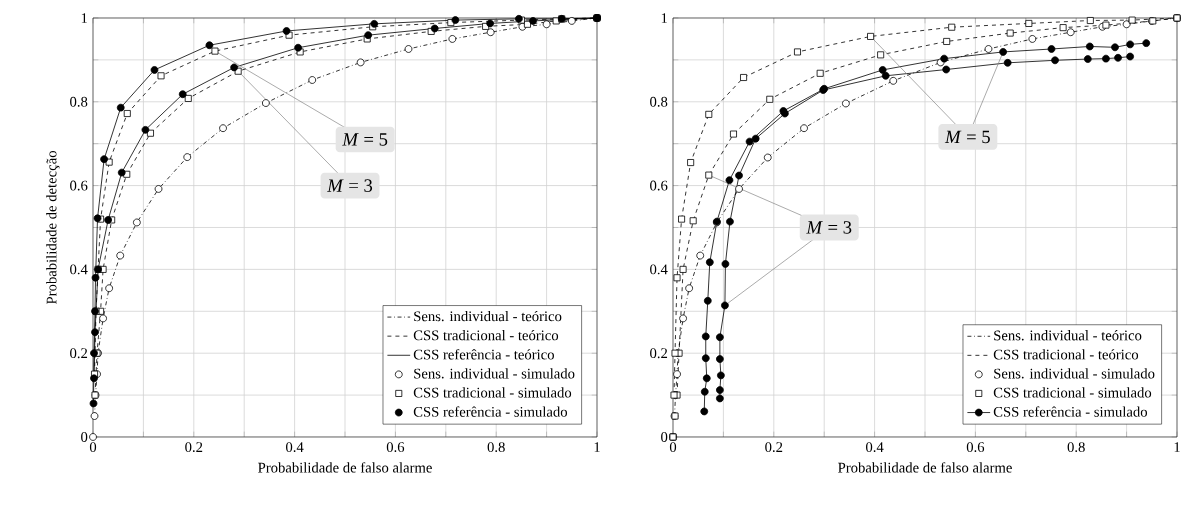 Image resolution: width=1185 pixels, height=505 pixels. Describe the element at coordinates (483, 354) in the screenshot. I see `legend-label: CSS referência - teórico` at that location.